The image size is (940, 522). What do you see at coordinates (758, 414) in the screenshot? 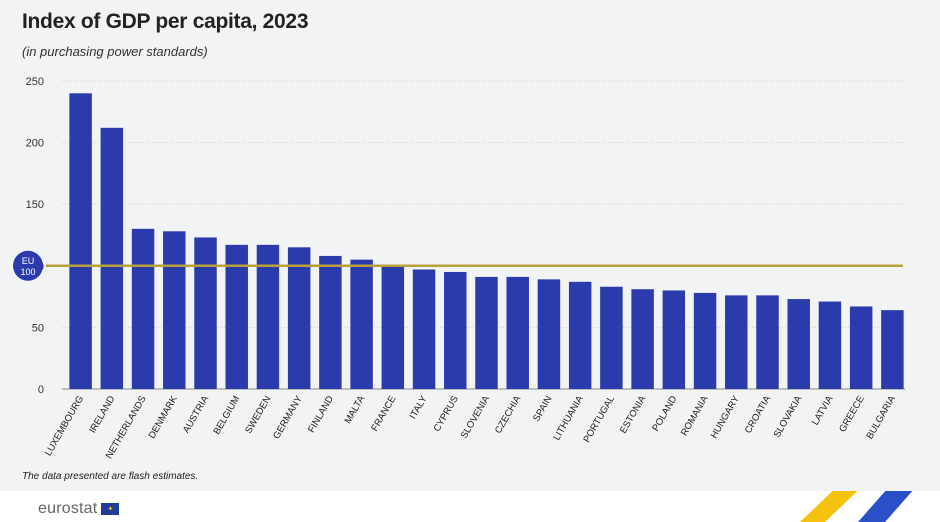
I see `x-tick-label: CROATIA` at bounding box center [758, 414].